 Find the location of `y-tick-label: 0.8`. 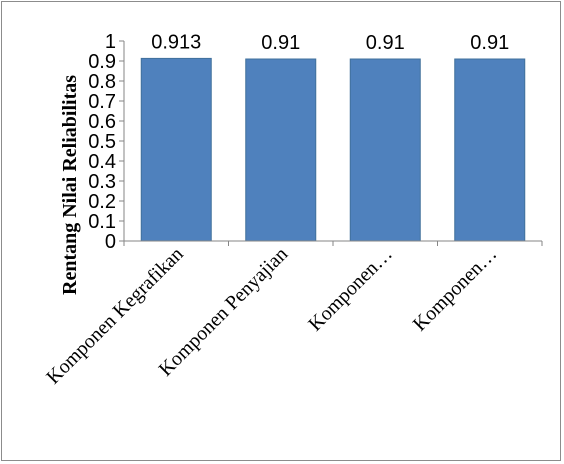

y-tick-label: 0.8 is located at coordinates (102, 82).